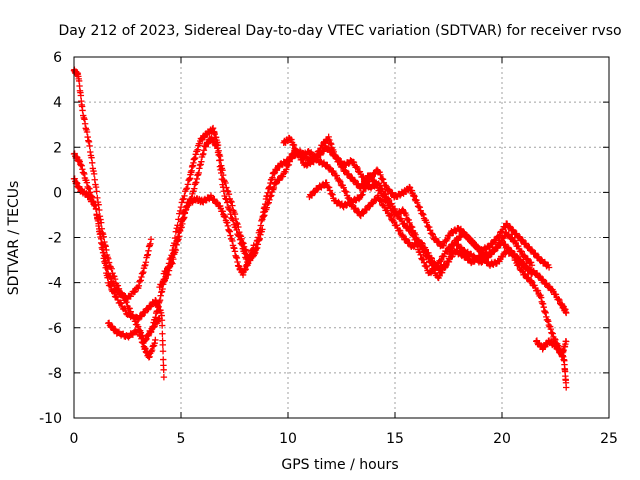 Image resolution: width=640 pixels, height=480 pixels. I want to click on y-tick-label: 6, so click(57, 58).